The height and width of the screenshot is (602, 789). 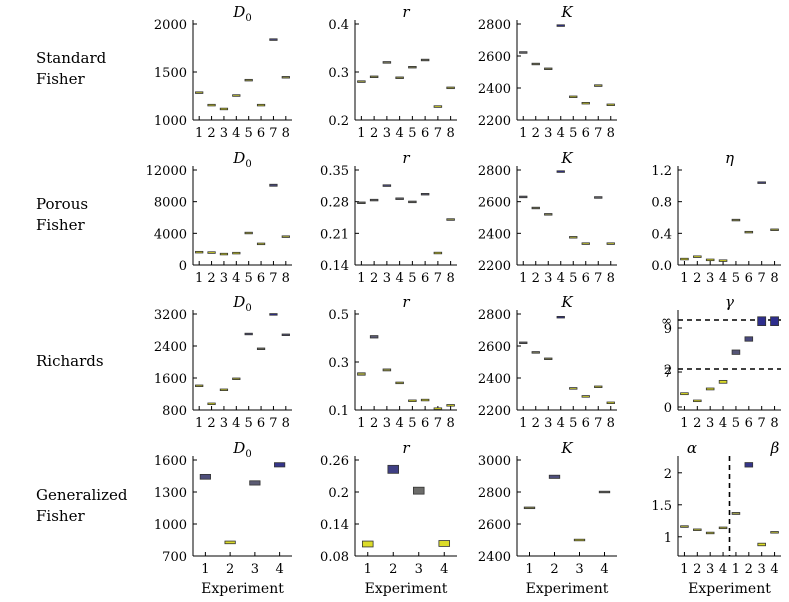 What do you see at coordinates (170, 461) in the screenshot?
I see `y-tick-label: 1600` at bounding box center [170, 461].